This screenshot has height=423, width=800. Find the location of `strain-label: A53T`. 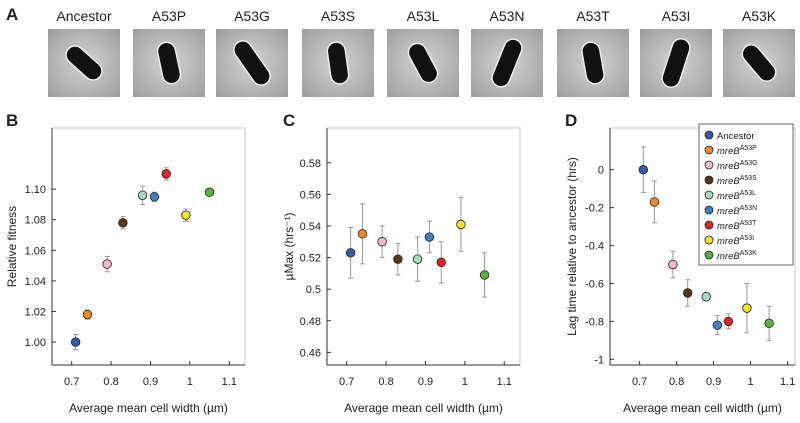

strain-label: A53T is located at coordinates (593, 16).